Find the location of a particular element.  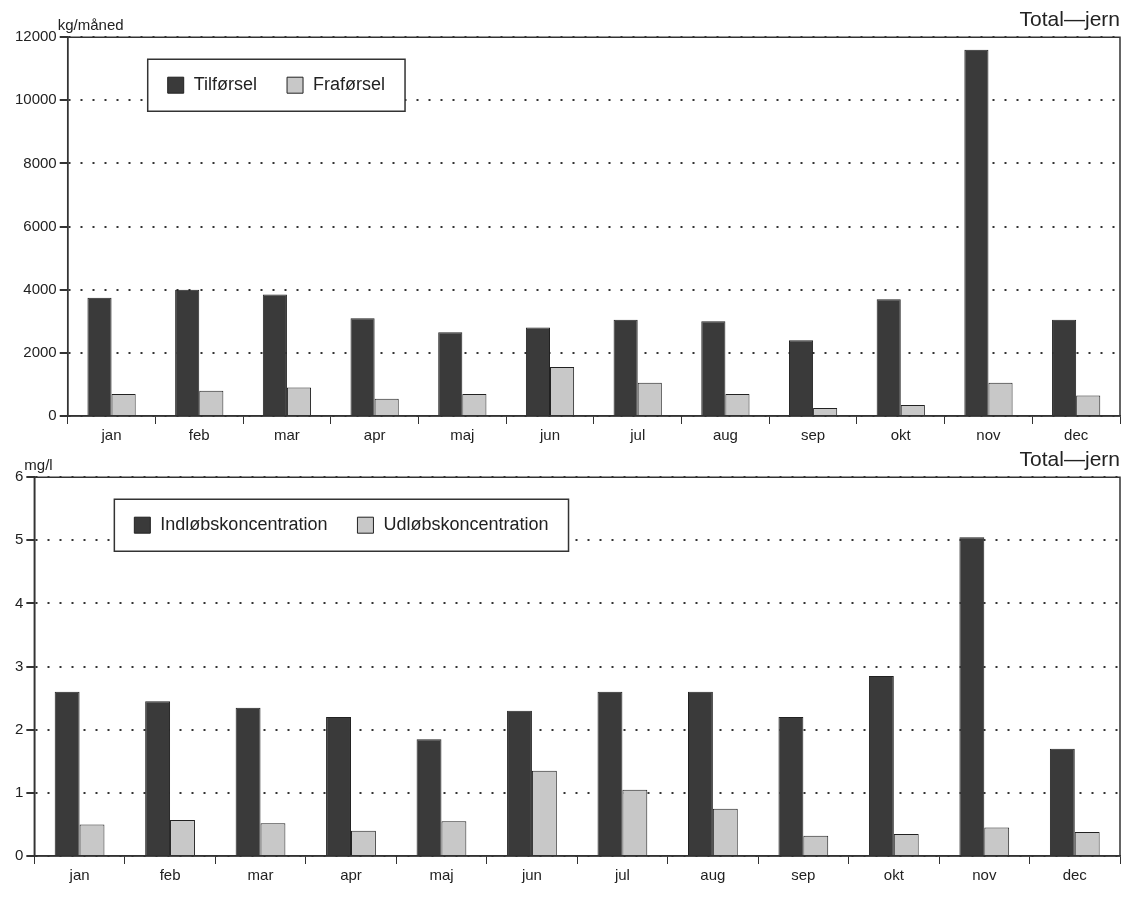

legend-label: Tilførsel is located at coordinates (225, 84).